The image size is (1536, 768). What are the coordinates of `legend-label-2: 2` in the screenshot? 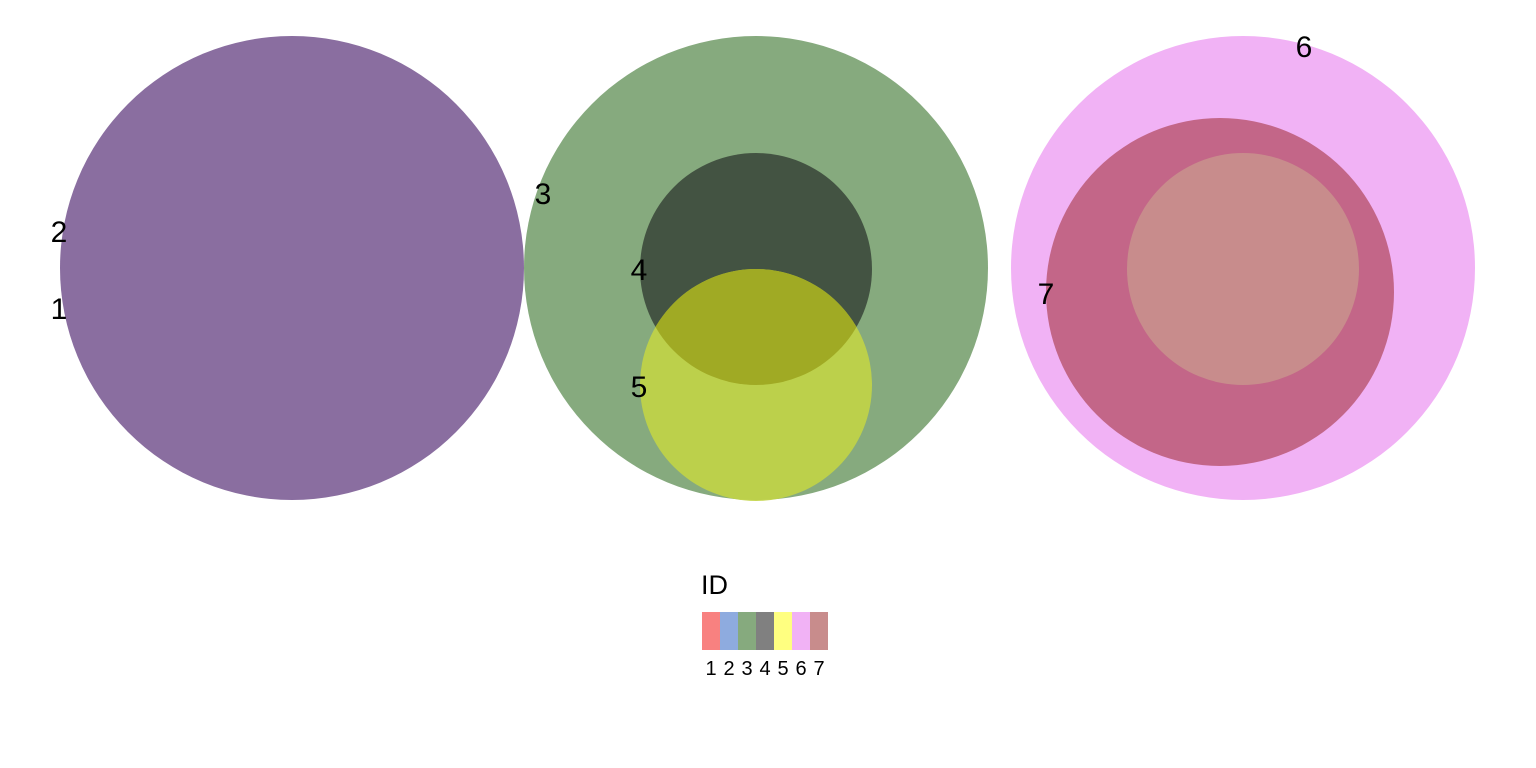 It's located at (728, 669).